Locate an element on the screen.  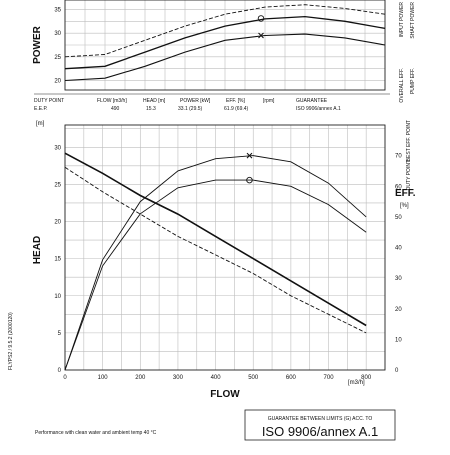
flow-x-ticks: 0 100 200 300 400 500 600 700 800 is located at coordinates (217, 378).